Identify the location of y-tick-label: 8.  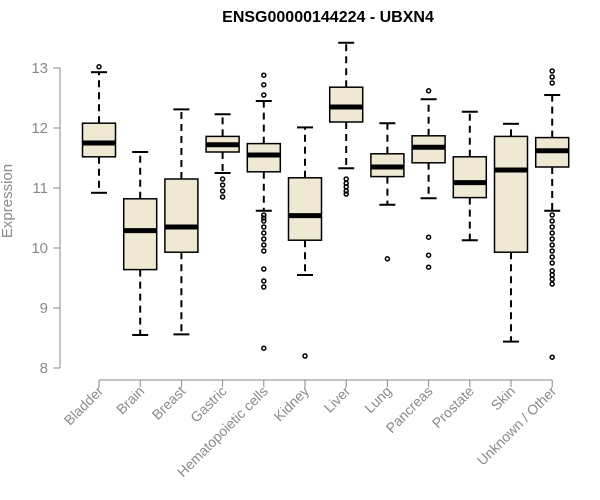
(44, 368).